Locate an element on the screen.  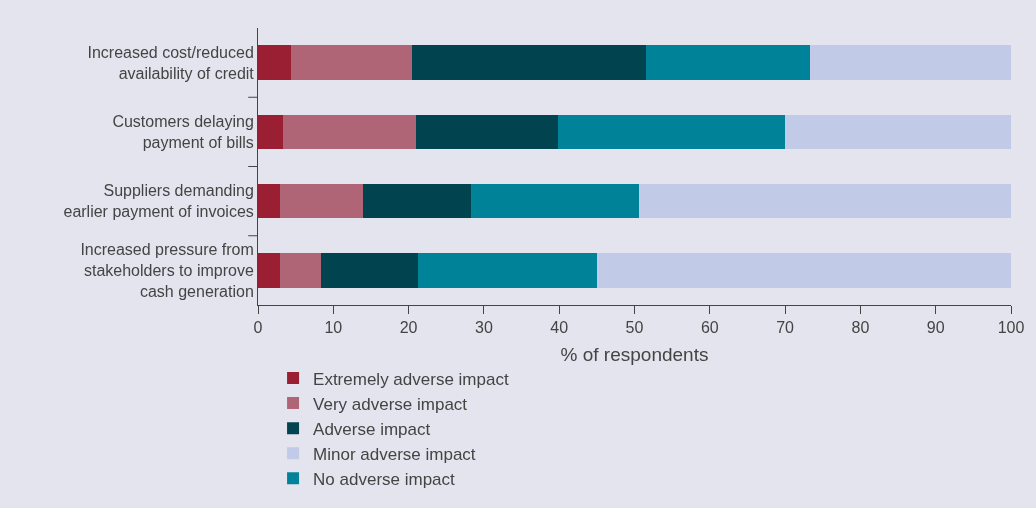
x-tick-label: 50 is located at coordinates (634, 328).